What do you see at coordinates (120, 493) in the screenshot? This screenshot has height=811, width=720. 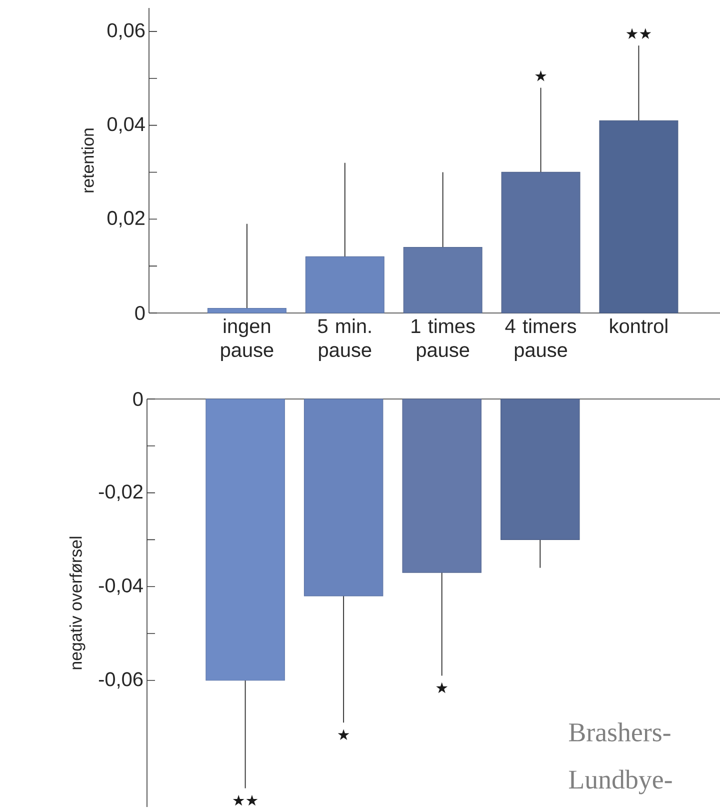 I see `y-tick-label: -0,02` at bounding box center [120, 493].